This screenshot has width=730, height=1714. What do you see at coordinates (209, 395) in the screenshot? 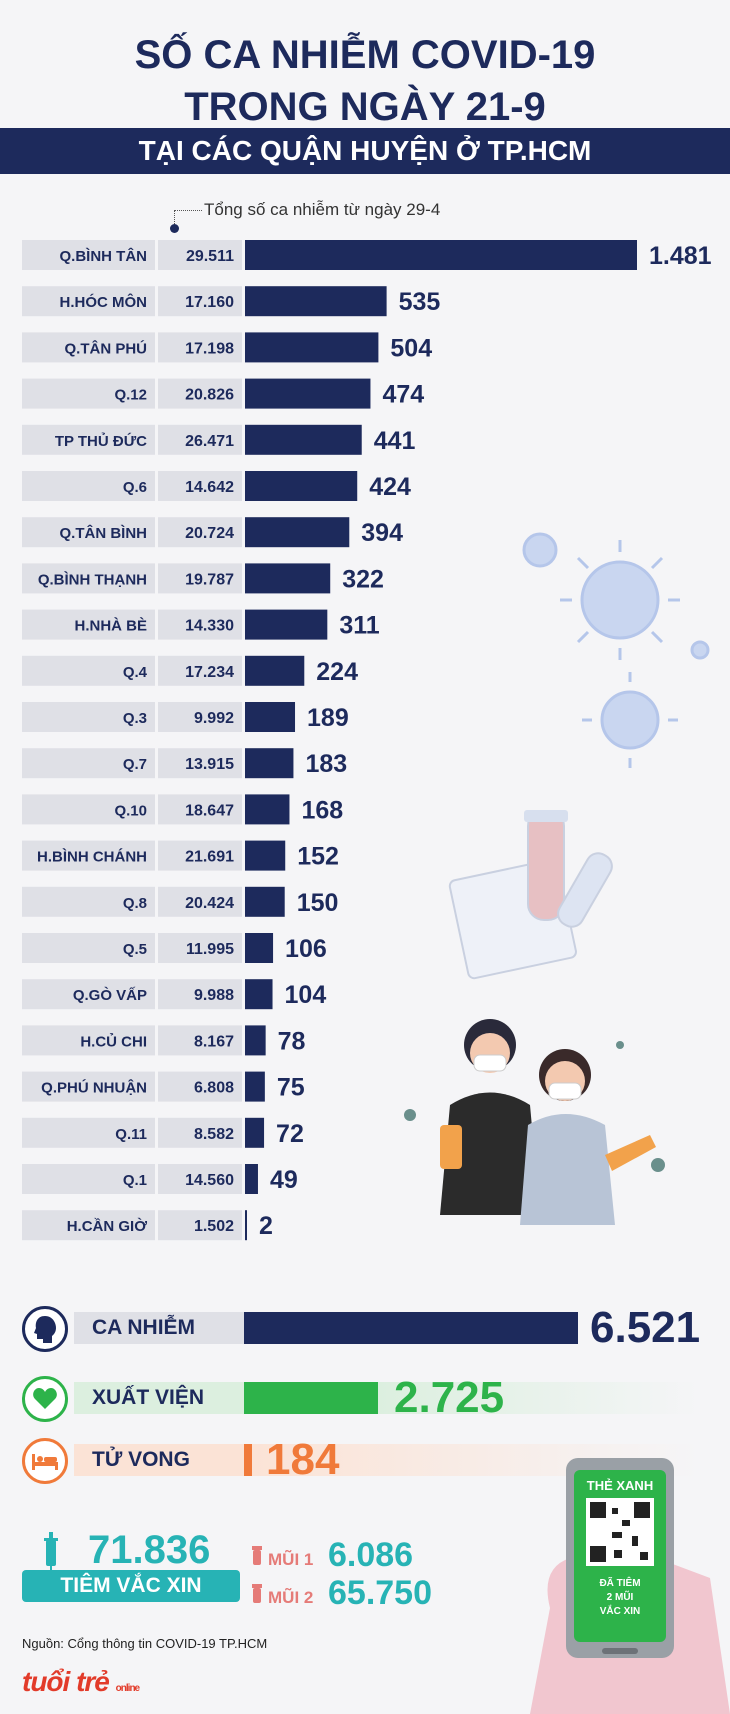
I see `total-cases-label: 20.826` at bounding box center [209, 395].